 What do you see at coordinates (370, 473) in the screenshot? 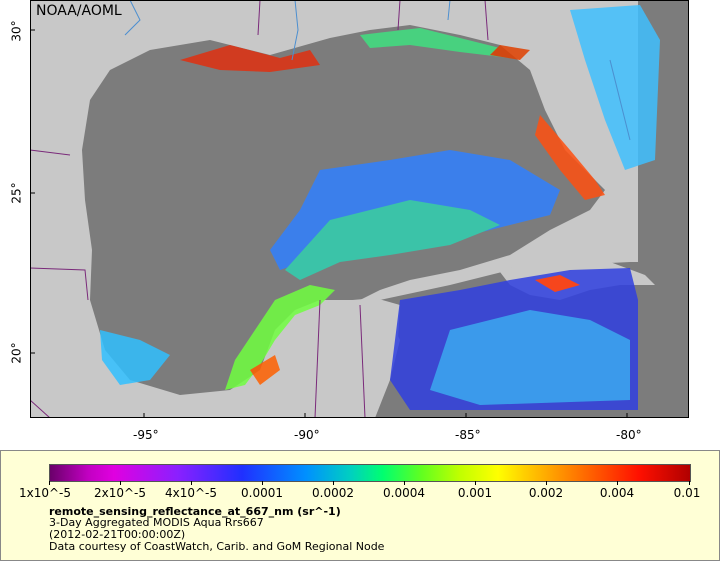
I see `colorbar` at bounding box center [370, 473].